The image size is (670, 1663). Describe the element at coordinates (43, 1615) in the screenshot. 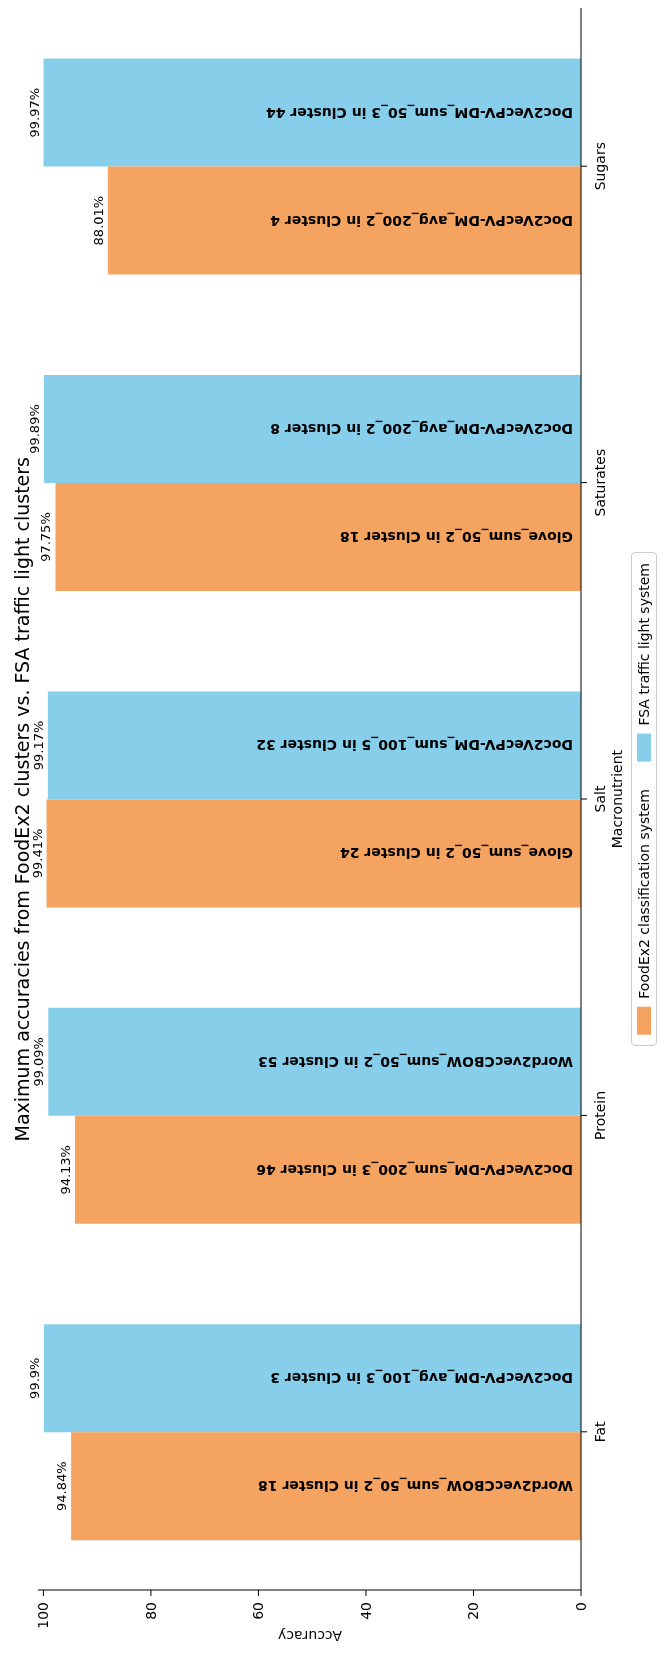

I see `x-tick-label: 100` at that location.